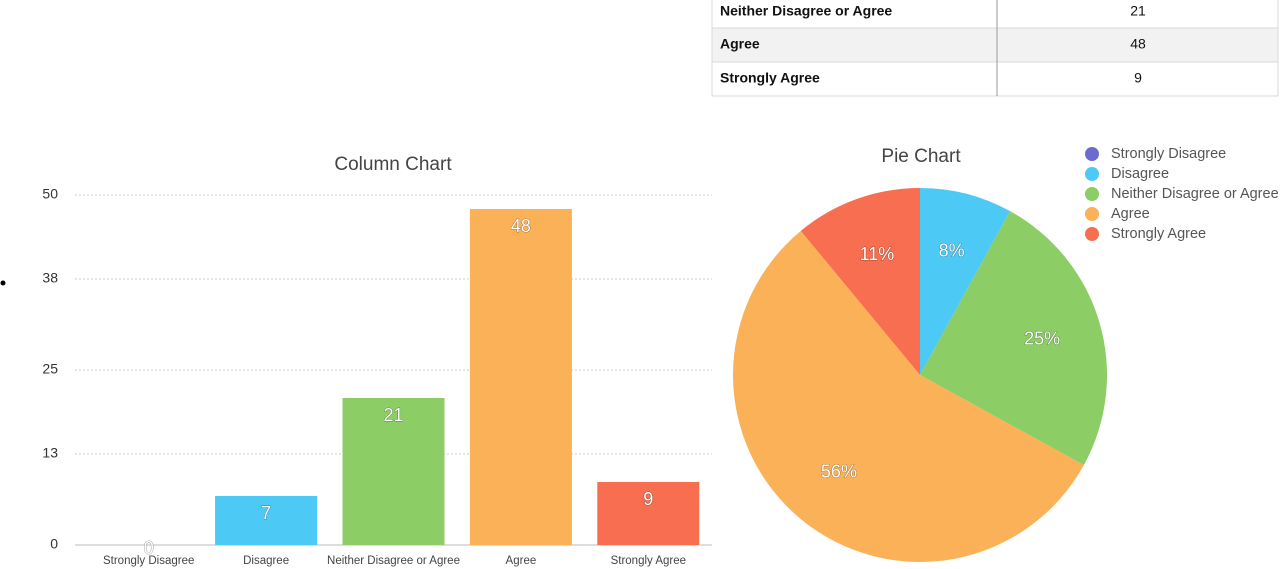  I want to click on table-label: Agree, so click(740, 44).